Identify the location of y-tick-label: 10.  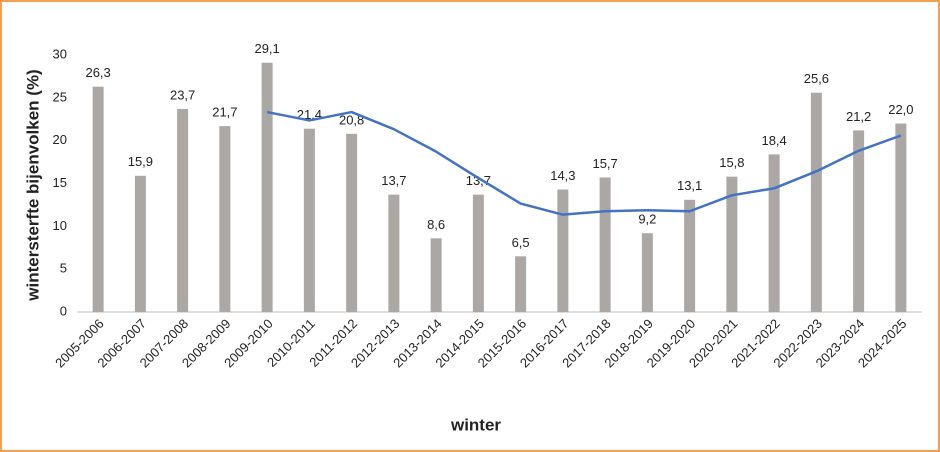
(60, 225).